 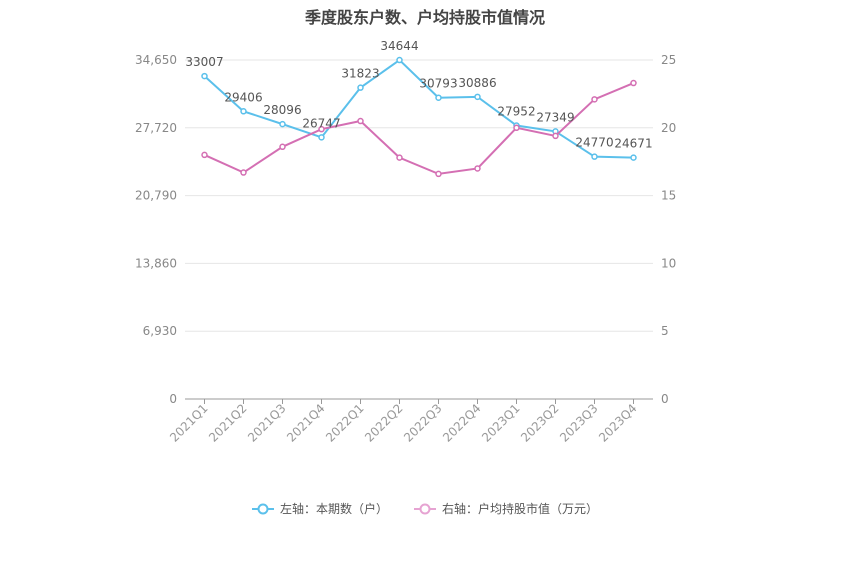 I want to click on households-data-label: 27349, so click(x=555, y=117).